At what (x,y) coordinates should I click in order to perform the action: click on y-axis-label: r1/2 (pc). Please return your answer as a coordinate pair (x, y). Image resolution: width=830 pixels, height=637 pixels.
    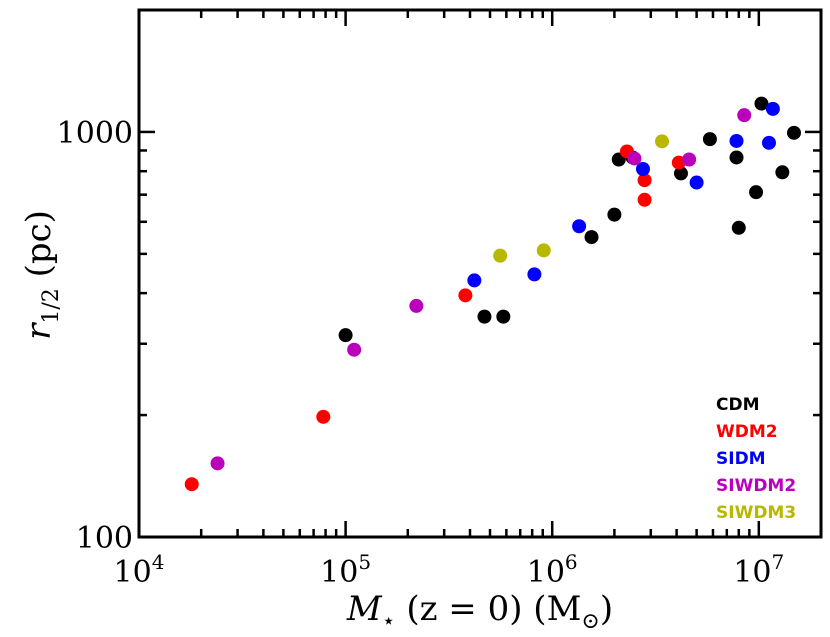
    Looking at the image, I should click on (41, 275).